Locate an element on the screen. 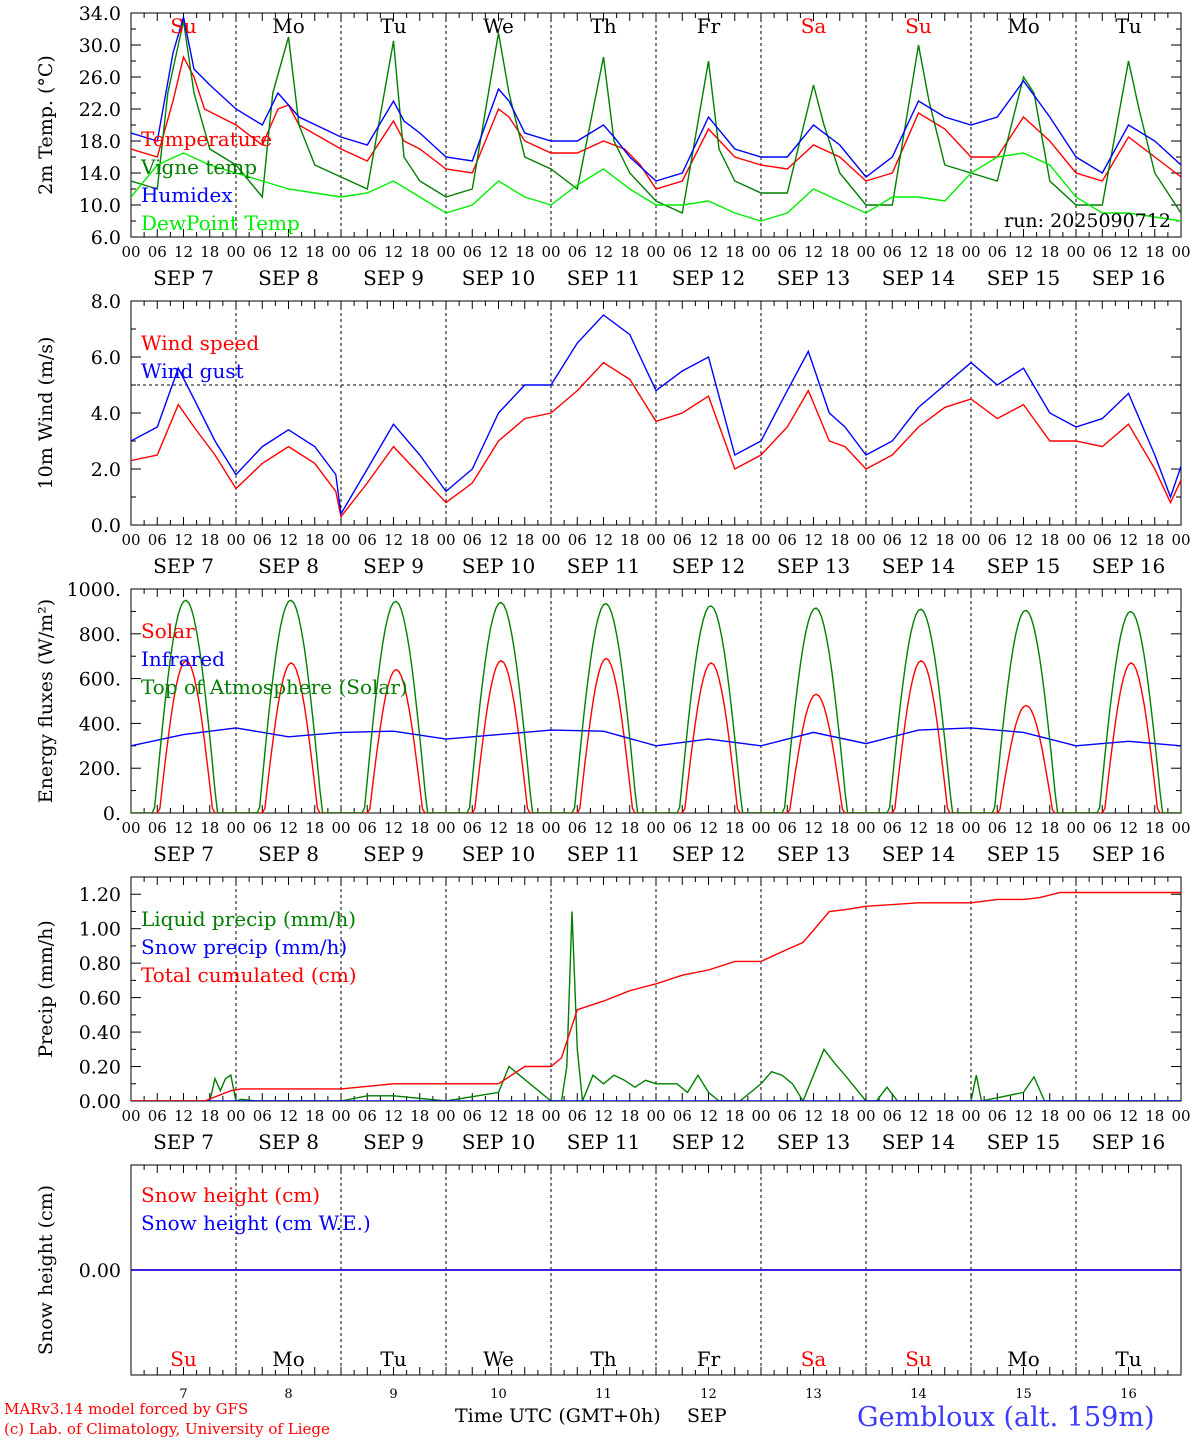  day-number: 13 is located at coordinates (813, 1394).